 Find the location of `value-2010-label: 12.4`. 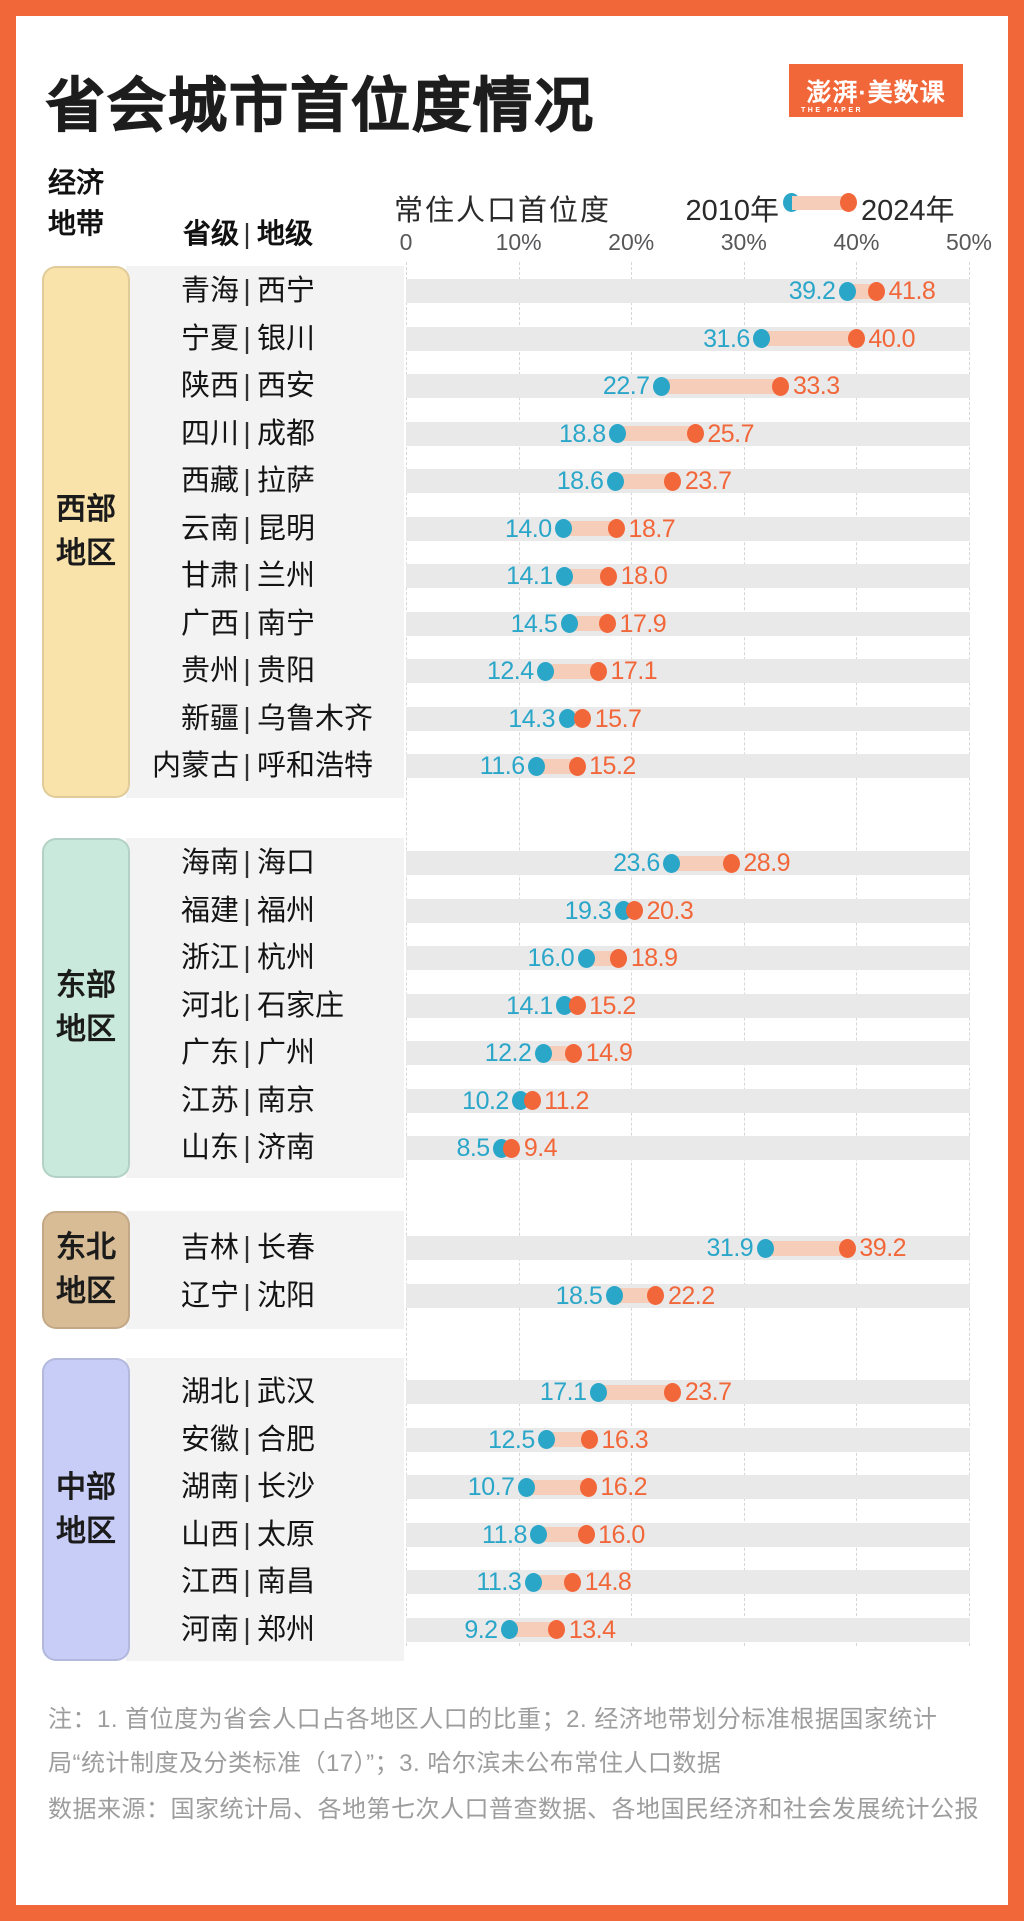

value-2010-label: 12.4 is located at coordinates (510, 671).